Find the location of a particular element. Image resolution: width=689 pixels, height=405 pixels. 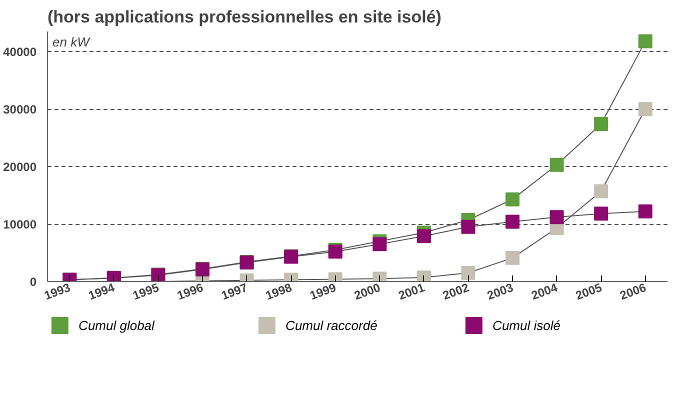

y-tick-label: 20000 is located at coordinates (20, 167).